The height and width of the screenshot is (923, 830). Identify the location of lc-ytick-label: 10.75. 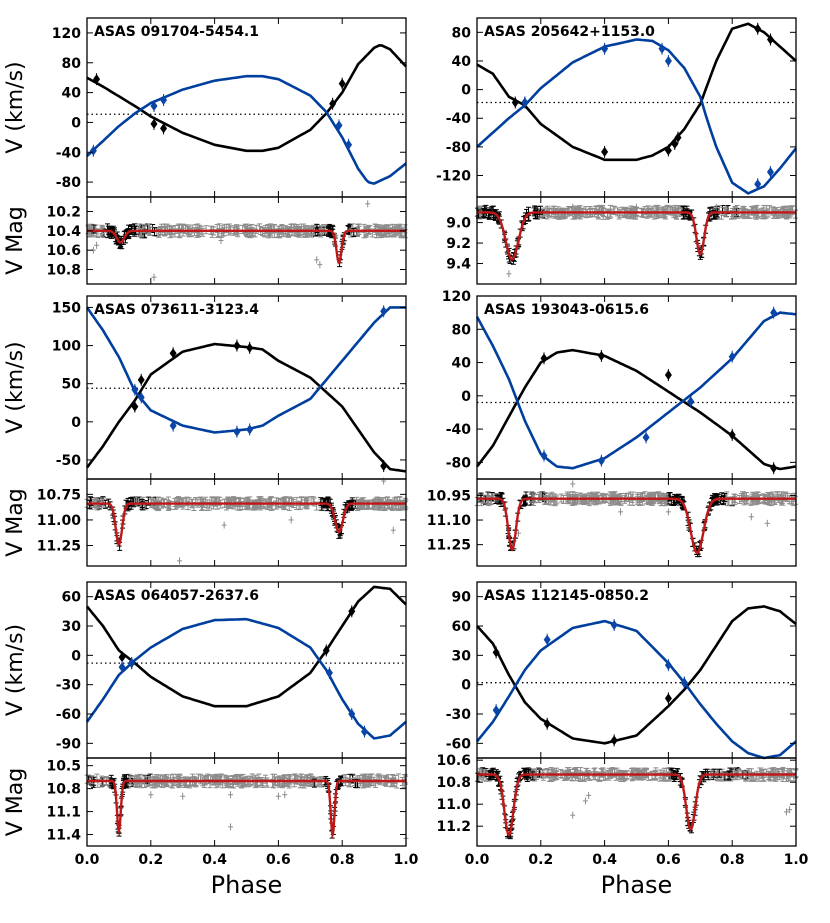
(59, 495).